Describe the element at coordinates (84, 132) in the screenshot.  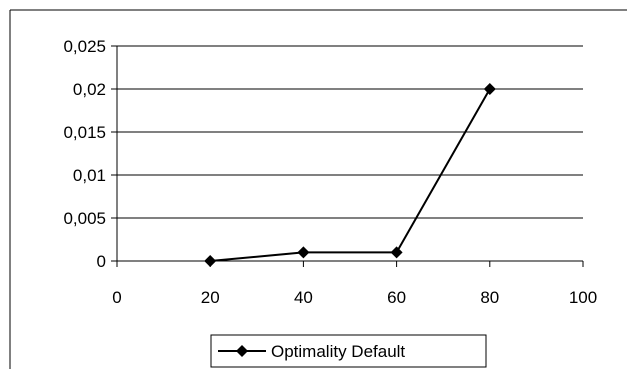
I see `y-tick-label: 0,015` at that location.